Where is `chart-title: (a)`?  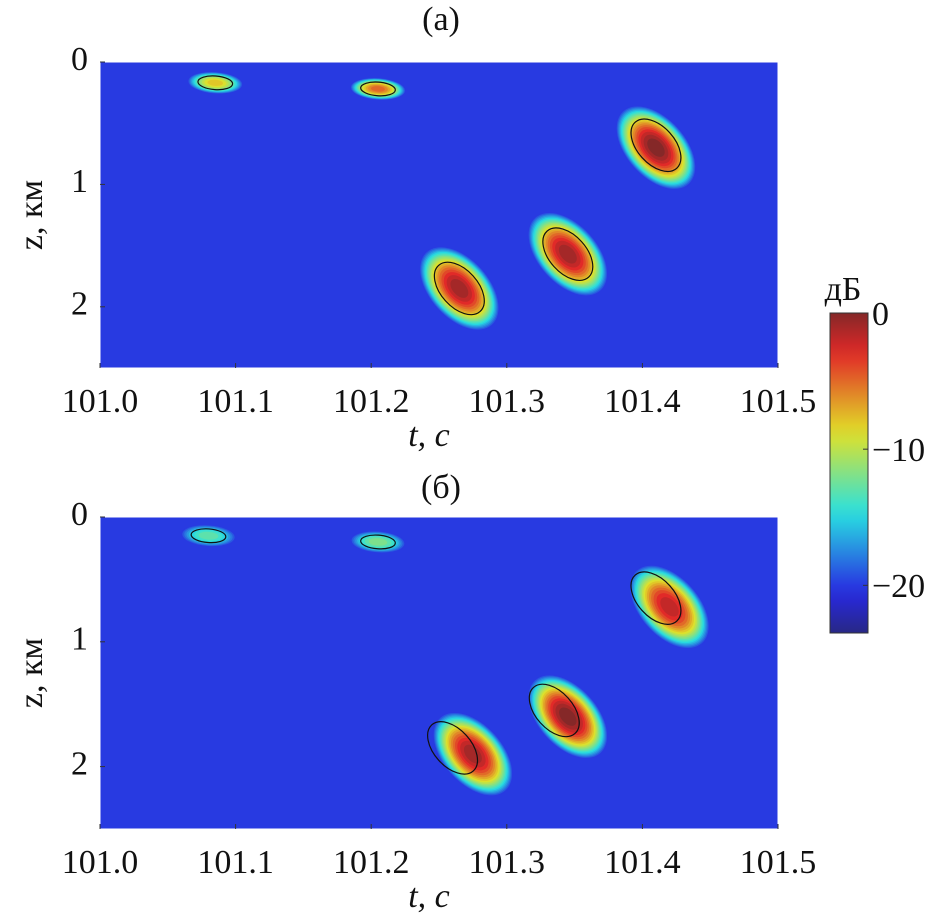
chart-title: (a) is located at coordinates (441, 19).